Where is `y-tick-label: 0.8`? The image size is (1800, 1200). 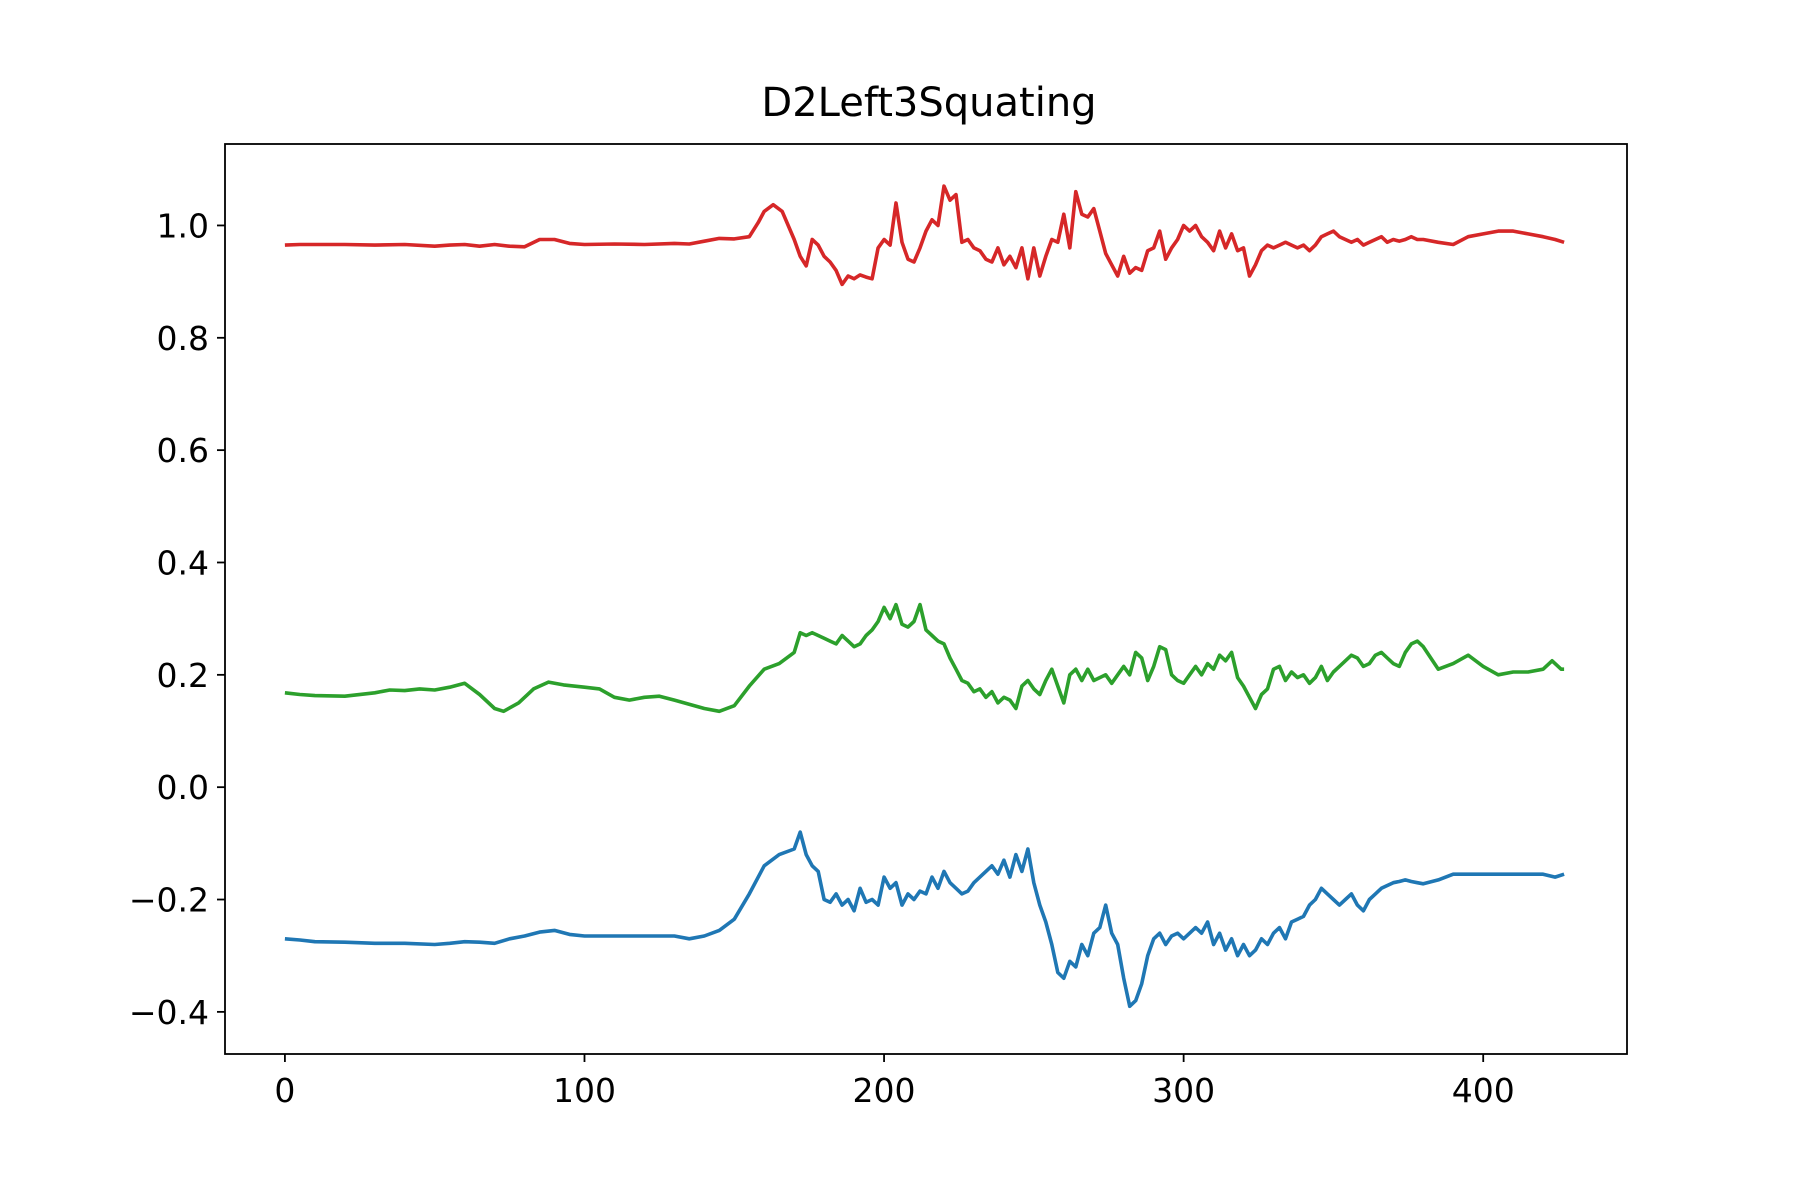
y-tick-label: 0.8 is located at coordinates (183, 338).